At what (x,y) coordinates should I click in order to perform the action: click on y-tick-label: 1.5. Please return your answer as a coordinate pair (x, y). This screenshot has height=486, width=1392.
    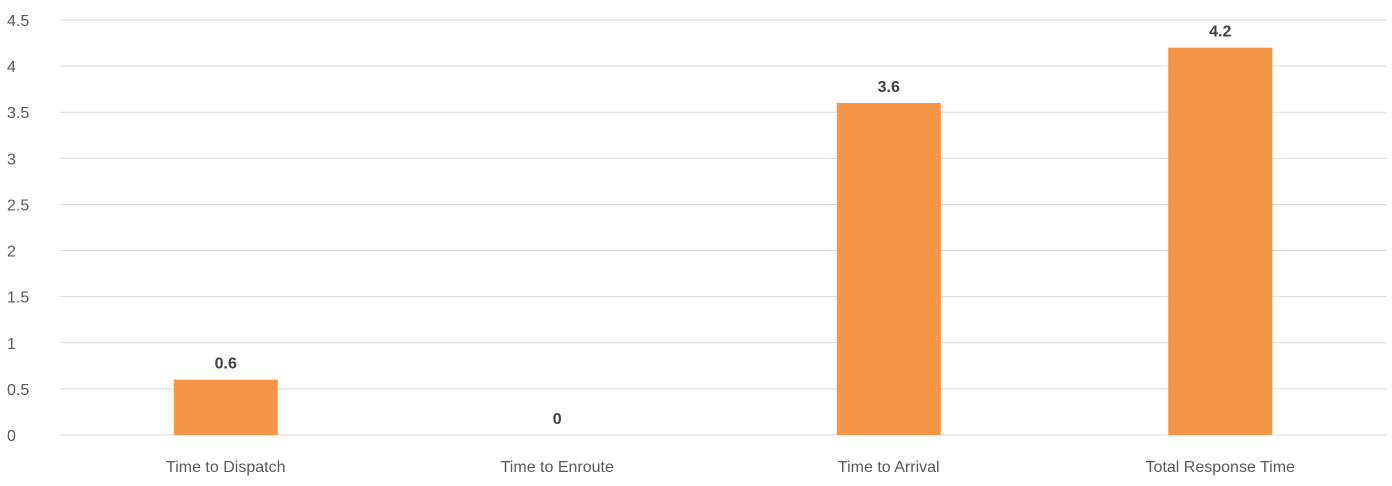
    Looking at the image, I should click on (18, 298).